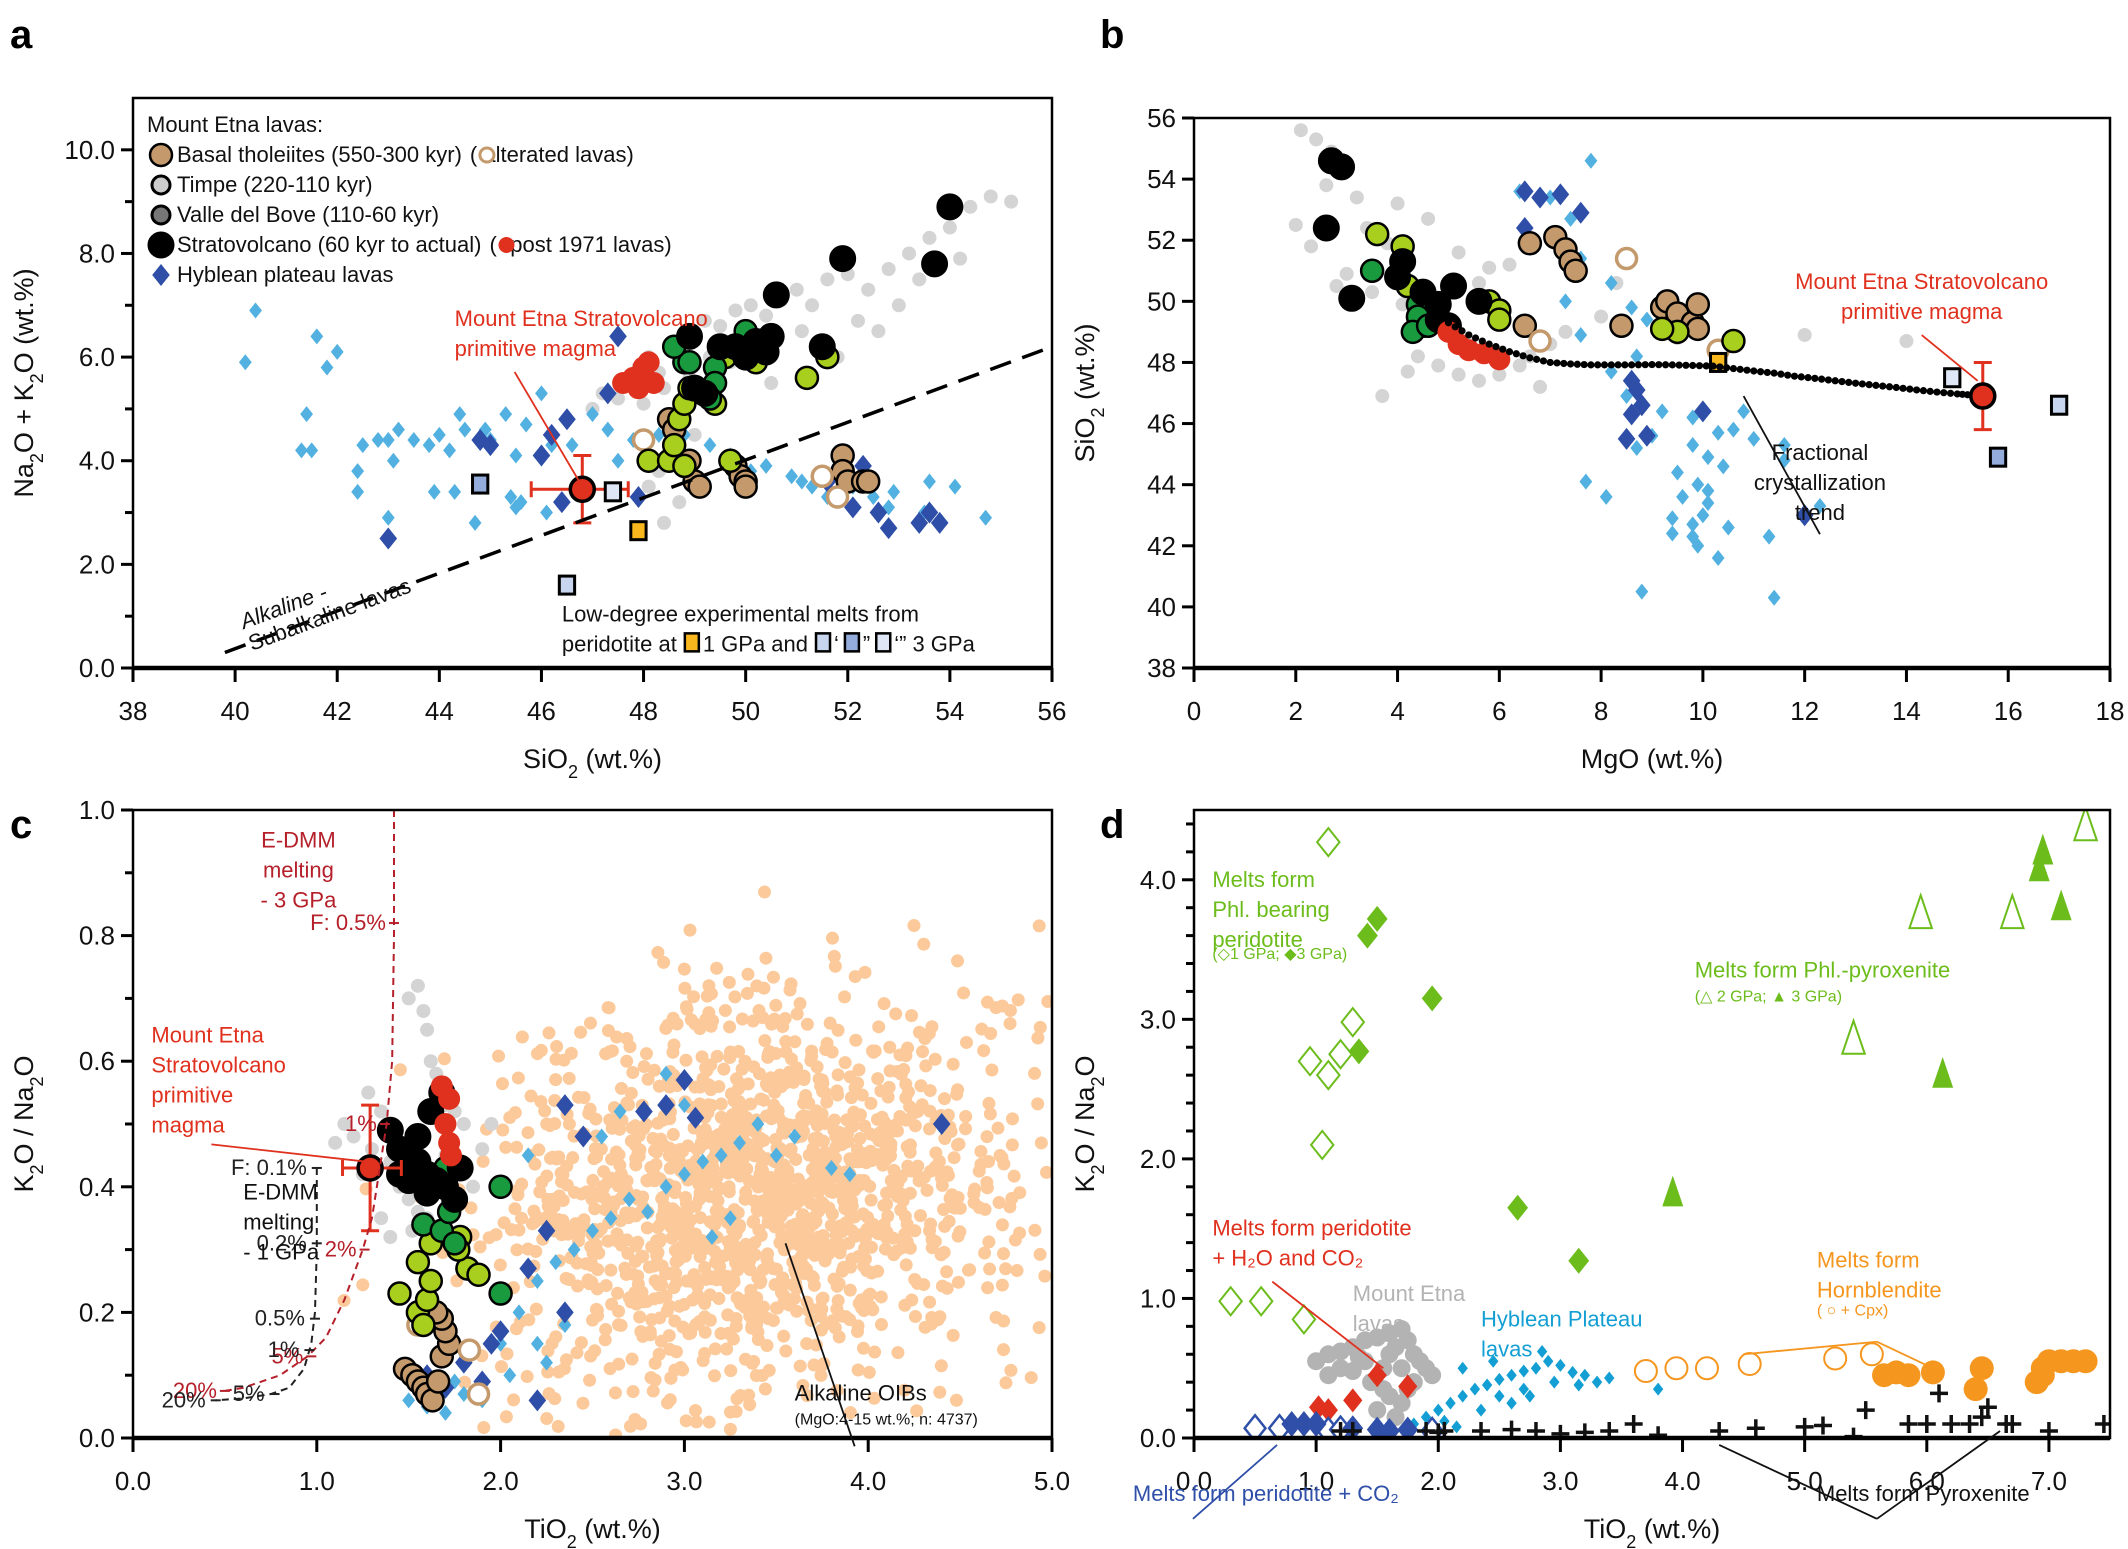 Image resolution: width=2128 pixels, height=1549 pixels. Describe the element at coordinates (823, 642) in the screenshot. I see `key-square` at that location.